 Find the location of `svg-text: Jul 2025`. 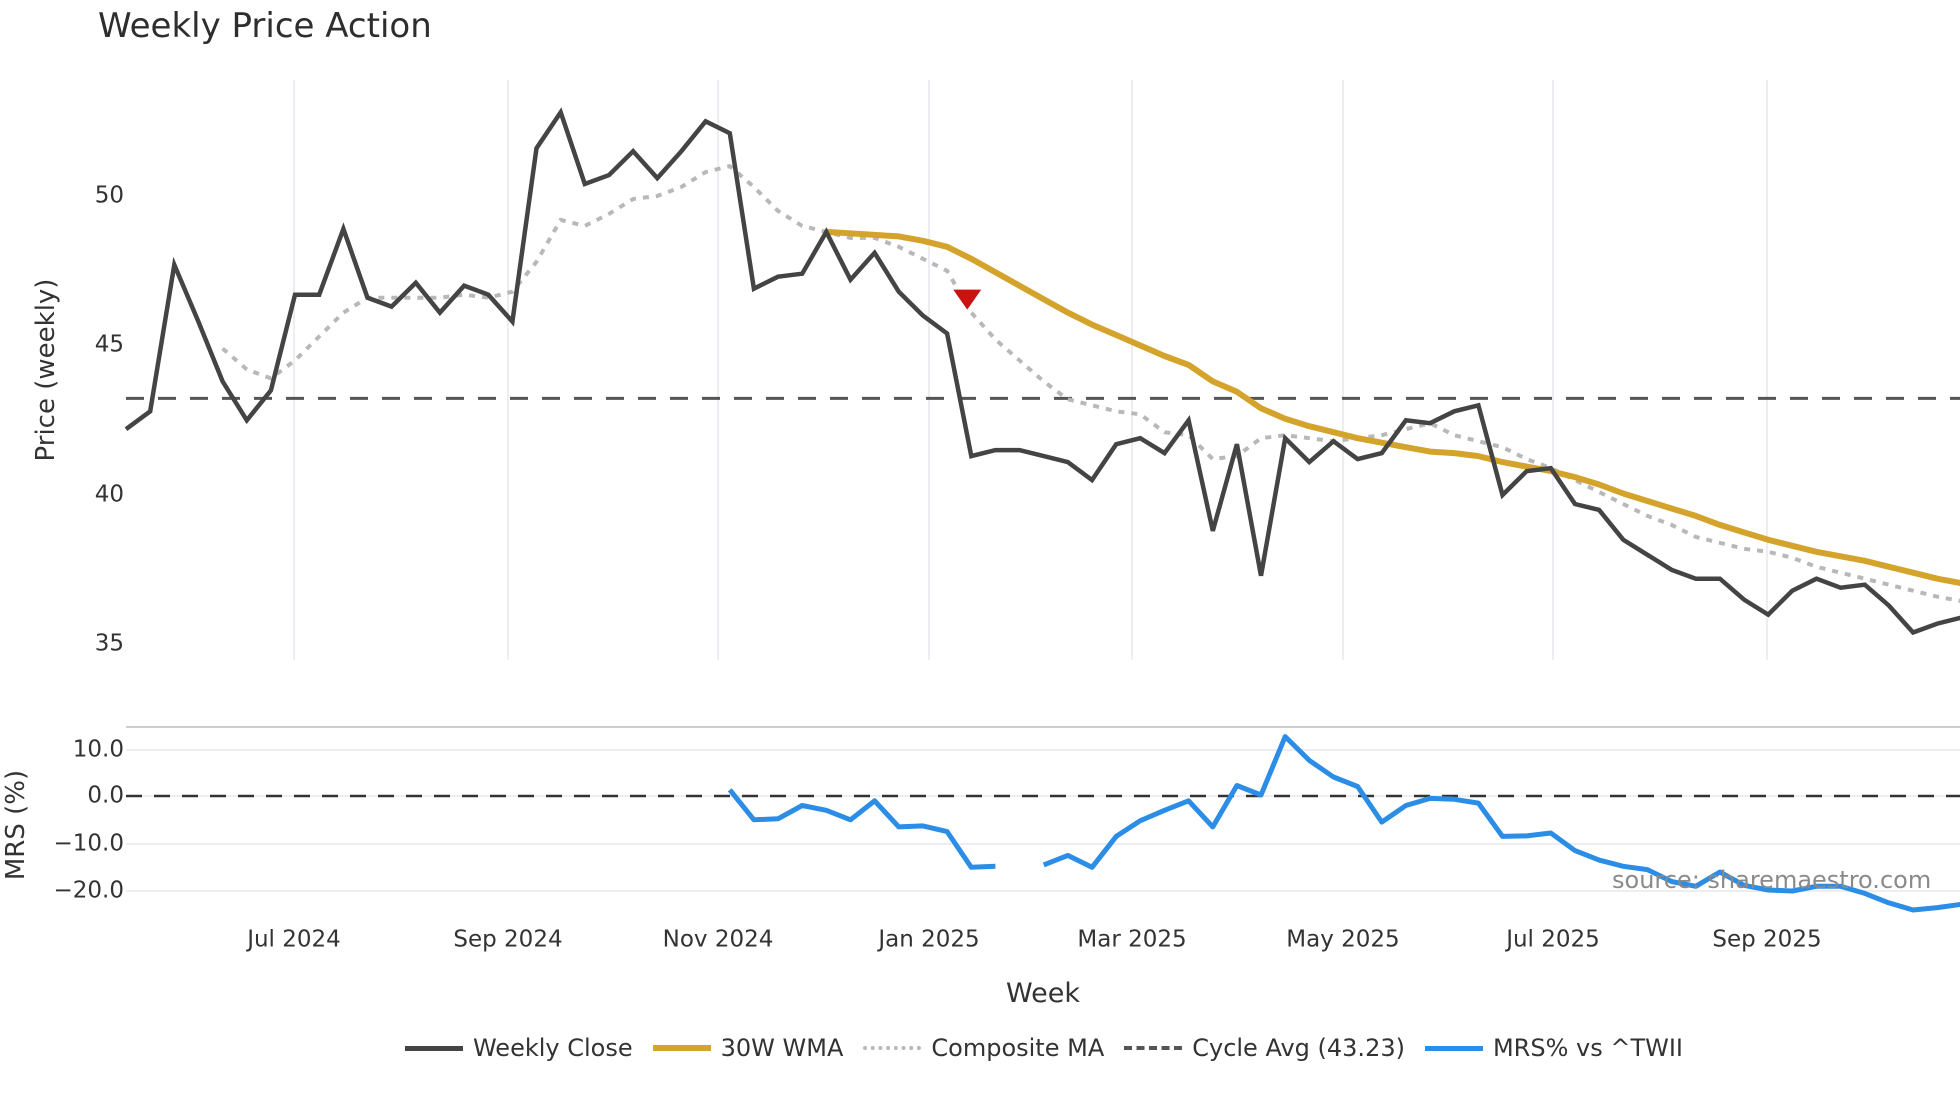

svg-text: Jul 2025 is located at coordinates (1552, 940).